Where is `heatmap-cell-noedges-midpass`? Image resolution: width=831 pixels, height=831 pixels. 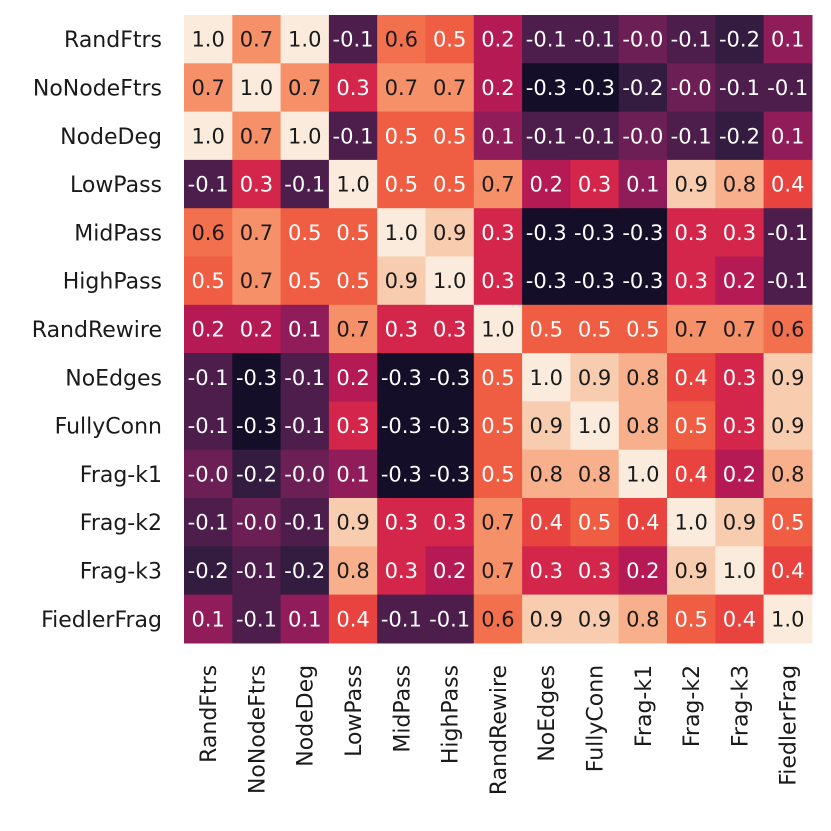 heatmap-cell-noedges-midpass is located at coordinates (402, 377).